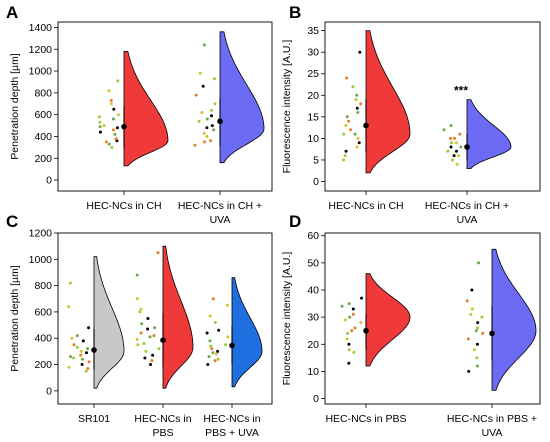  Describe the element at coordinates (313, 263) in the screenshot. I see `y-tick-label: 50` at that location.